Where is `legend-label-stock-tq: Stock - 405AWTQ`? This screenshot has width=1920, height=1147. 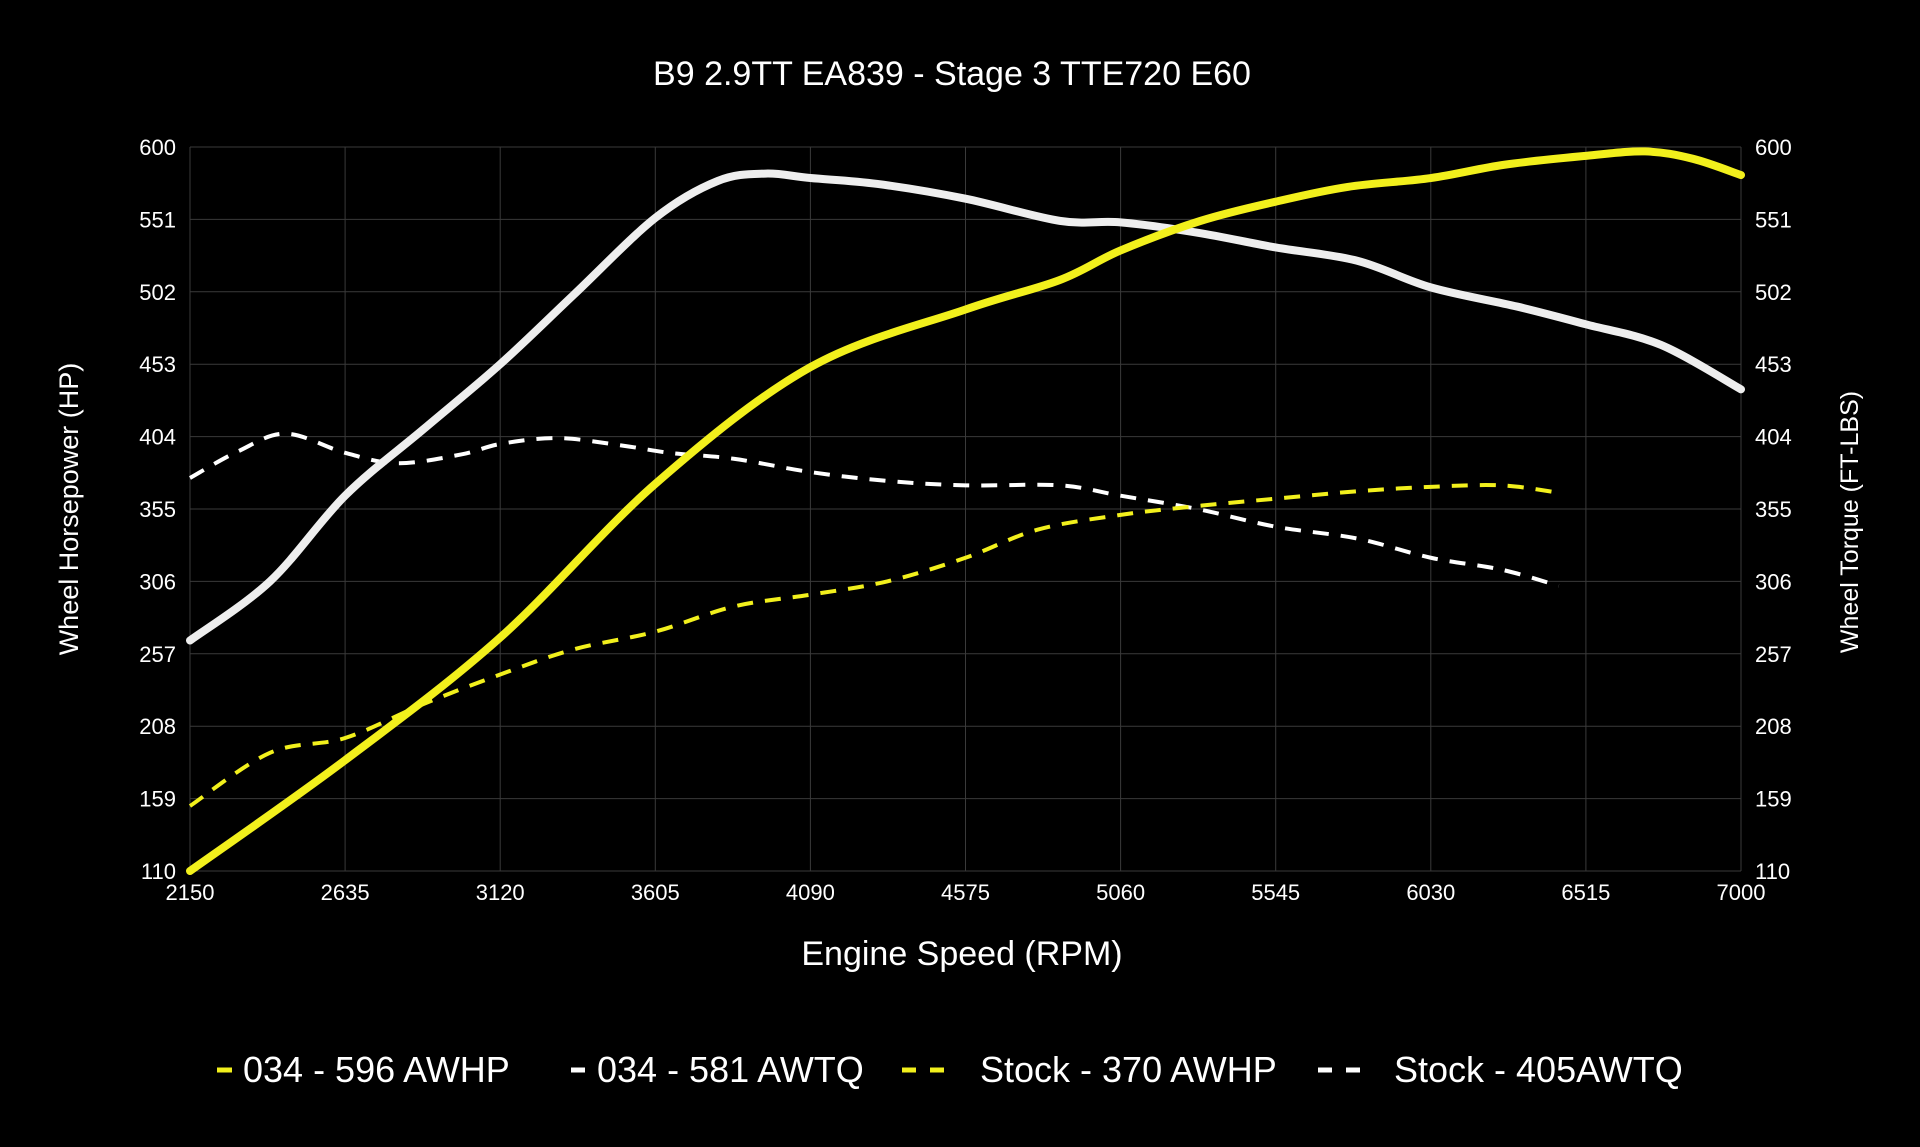
legend-label-stock-tq: Stock - 405AWTQ is located at coordinates (1538, 1069).